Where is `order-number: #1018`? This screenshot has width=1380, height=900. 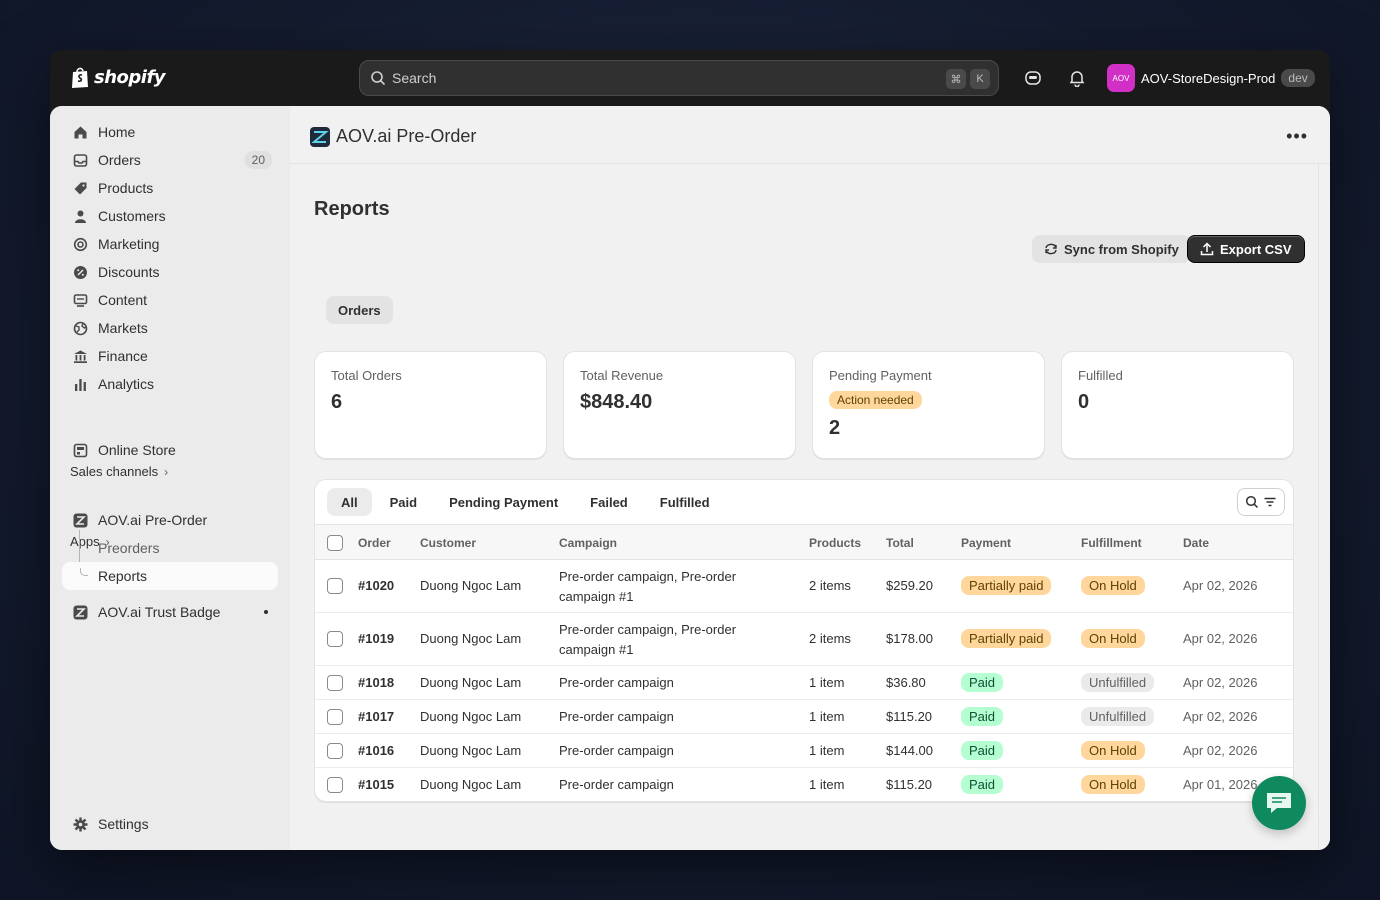 order-number: #1018 is located at coordinates (376, 682).